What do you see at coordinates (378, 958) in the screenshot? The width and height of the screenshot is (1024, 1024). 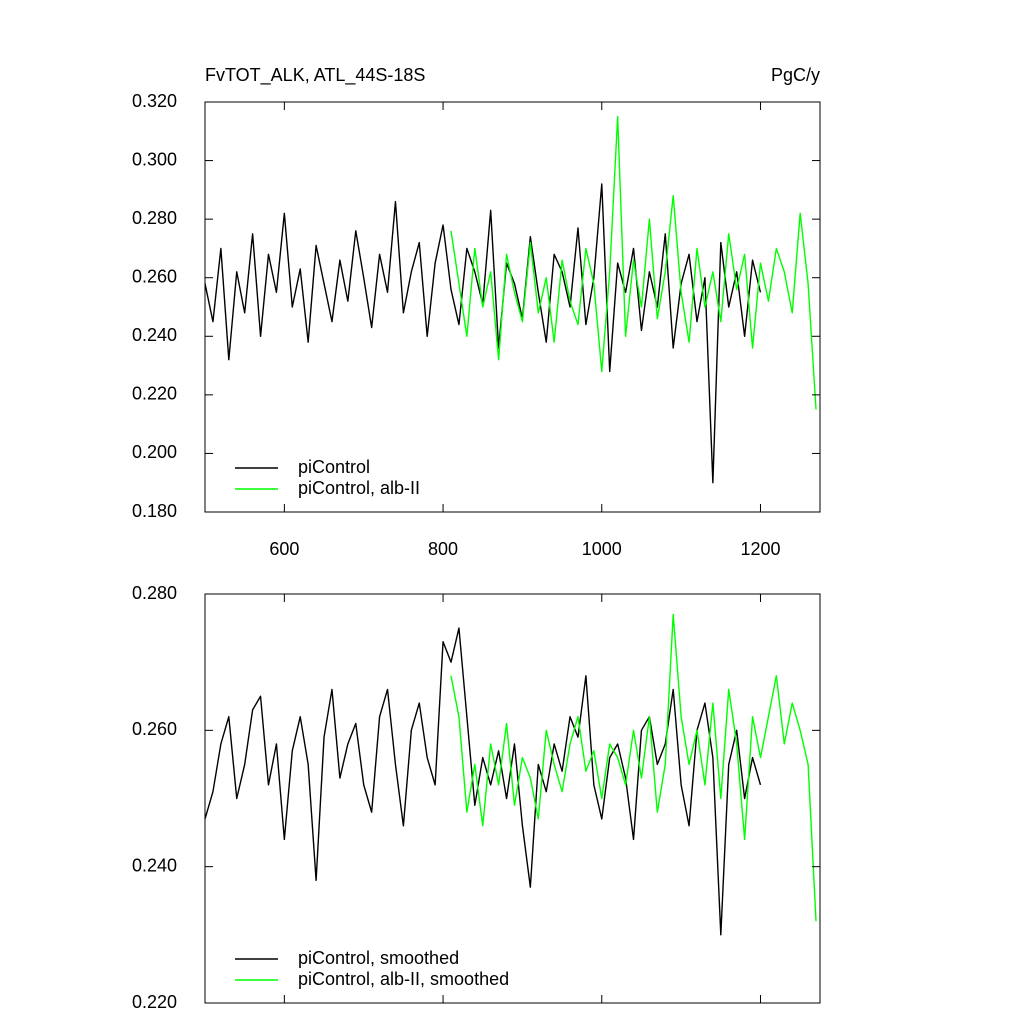 I see `legend-label: piControl, smoothed` at bounding box center [378, 958].